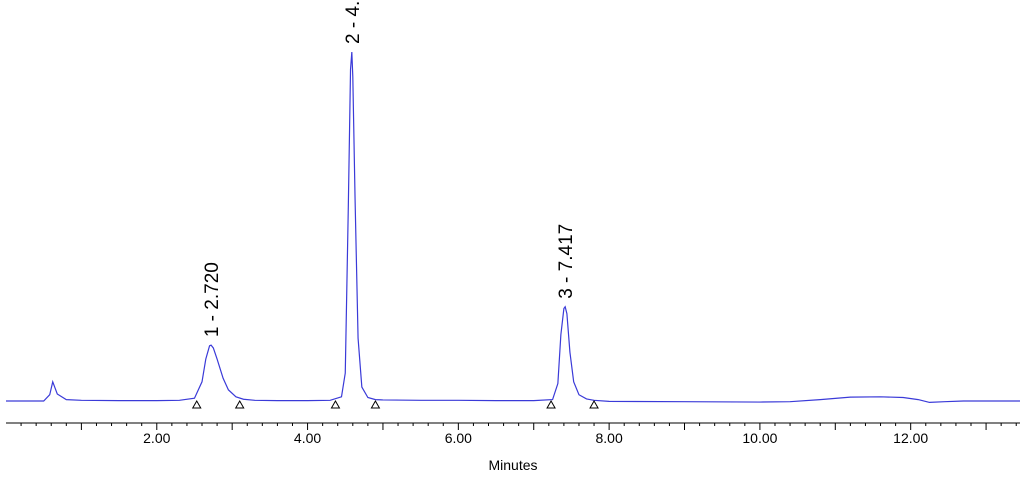  I want to click on peak-1-start-marker, so click(196, 404).